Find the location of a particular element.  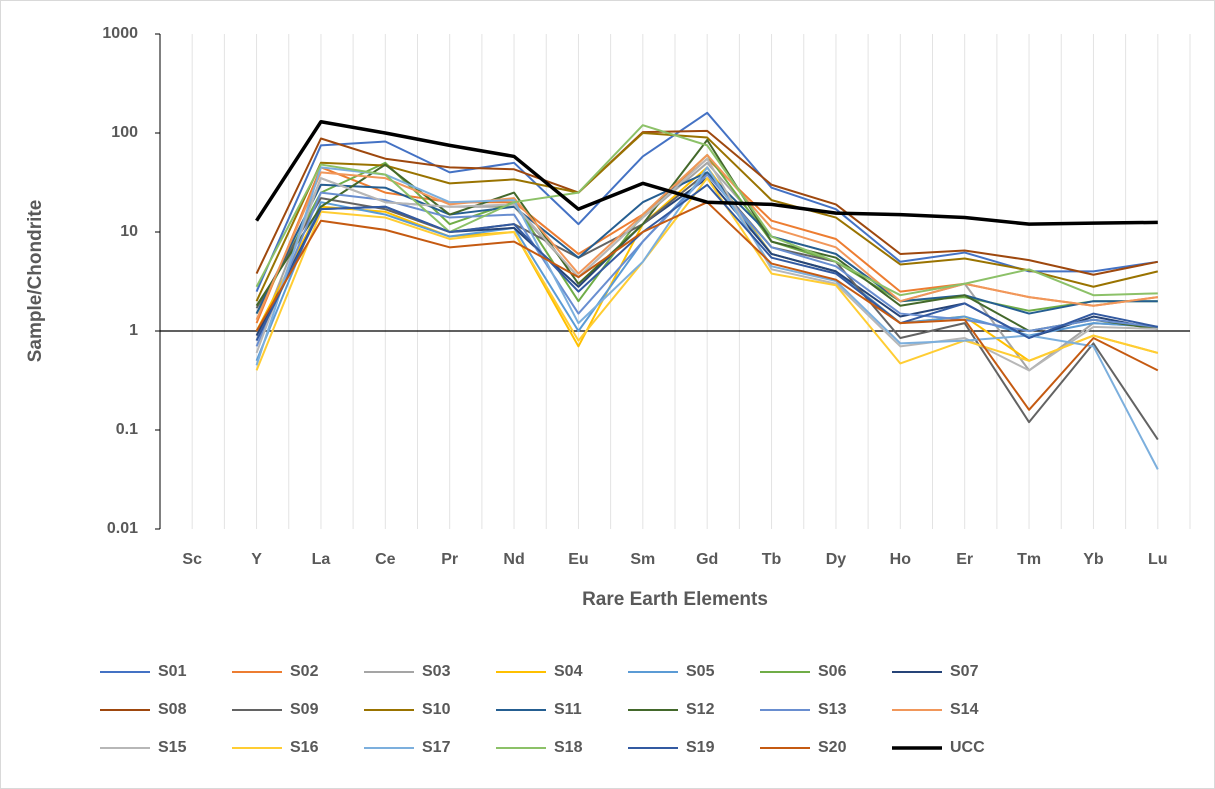

legend-label: S05 is located at coordinates (700, 671).